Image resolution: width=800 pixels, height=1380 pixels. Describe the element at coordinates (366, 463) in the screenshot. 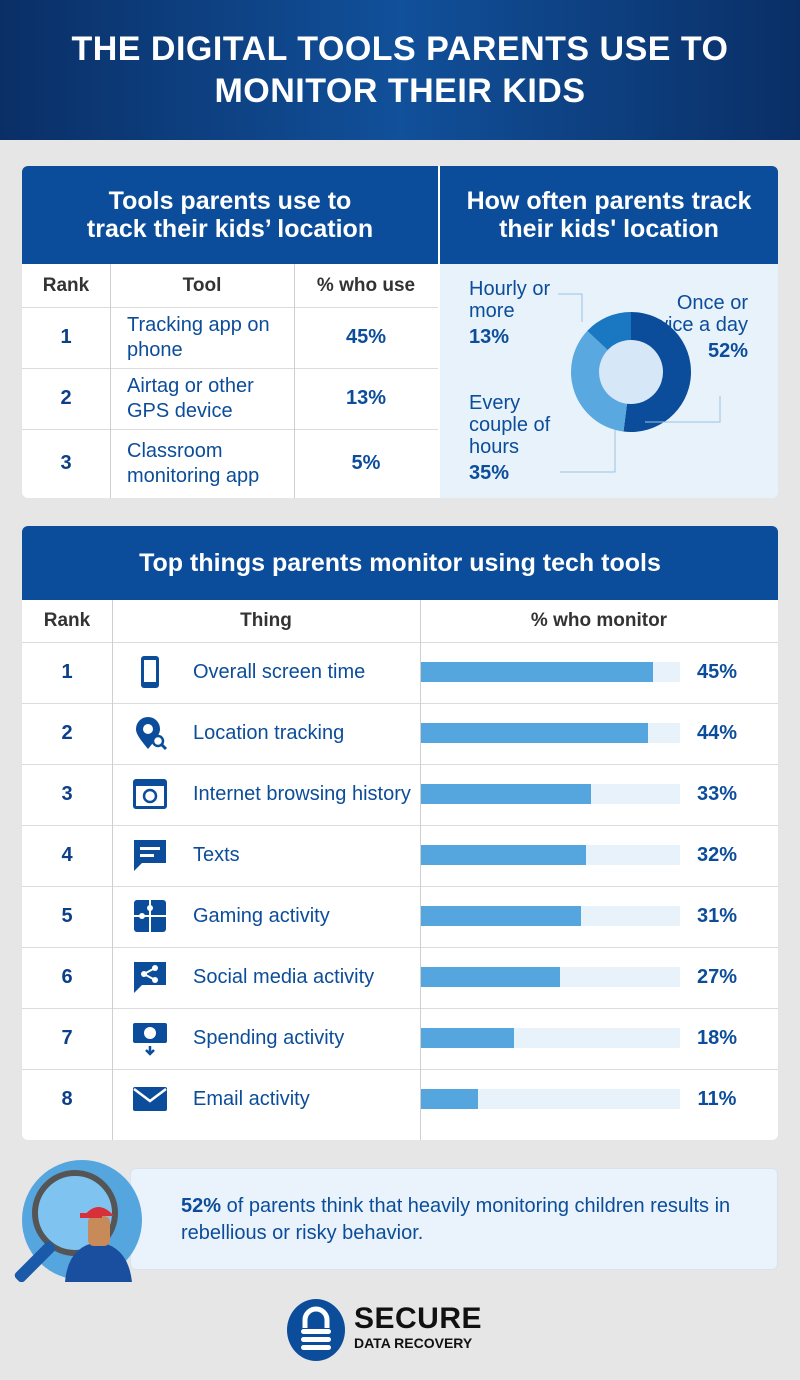

I see `pct-cell: 5%` at that location.